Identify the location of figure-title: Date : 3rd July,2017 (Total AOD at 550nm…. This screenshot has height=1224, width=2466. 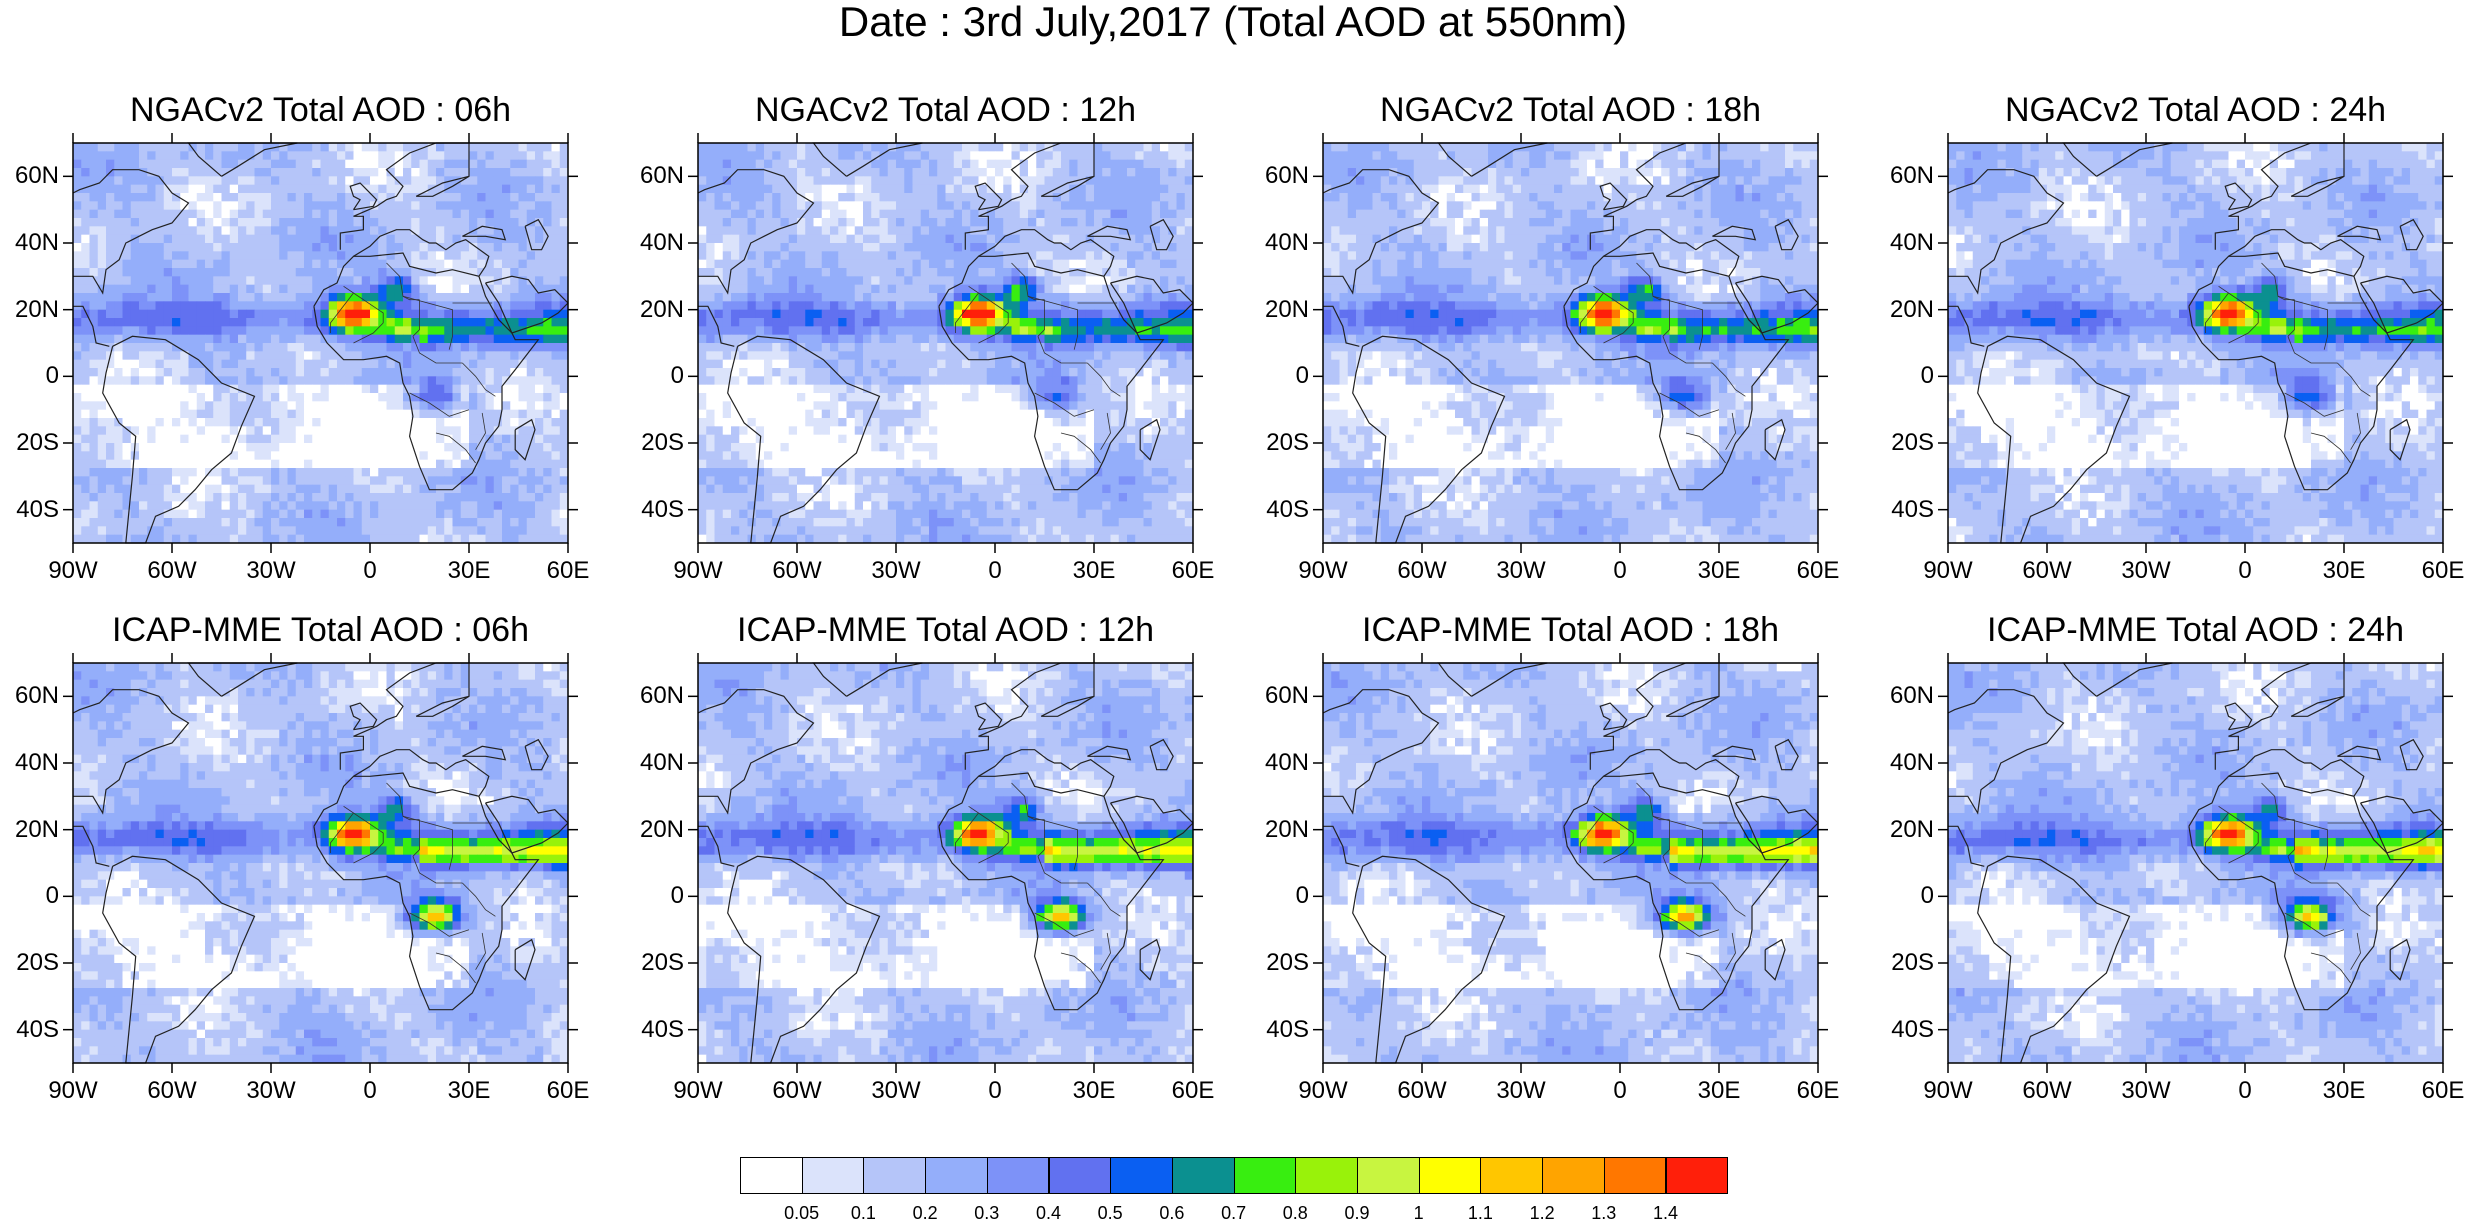
(1233, 22).